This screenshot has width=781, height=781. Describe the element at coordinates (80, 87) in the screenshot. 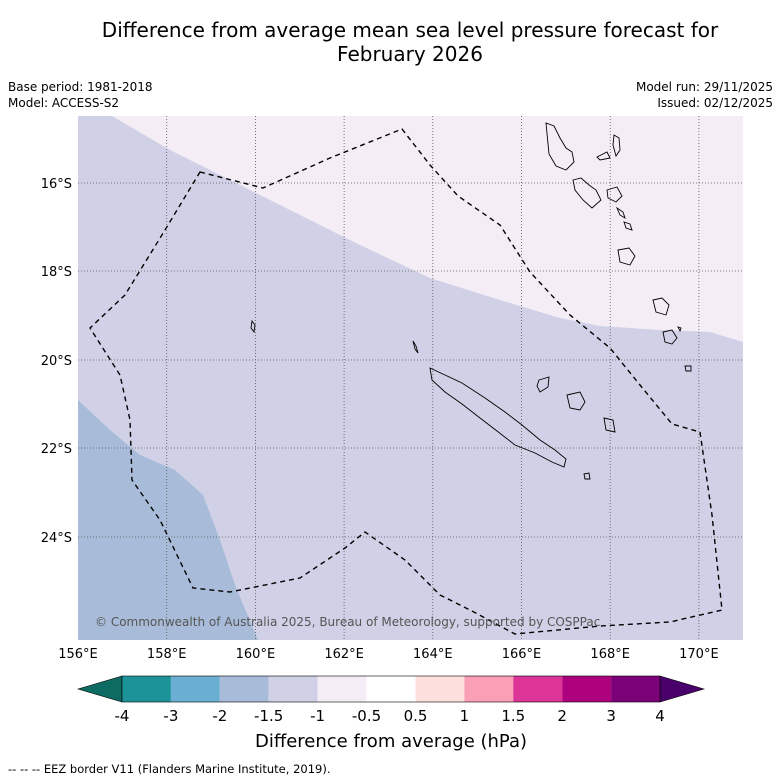

I see `base-period: Base period: 1981-2018` at that location.